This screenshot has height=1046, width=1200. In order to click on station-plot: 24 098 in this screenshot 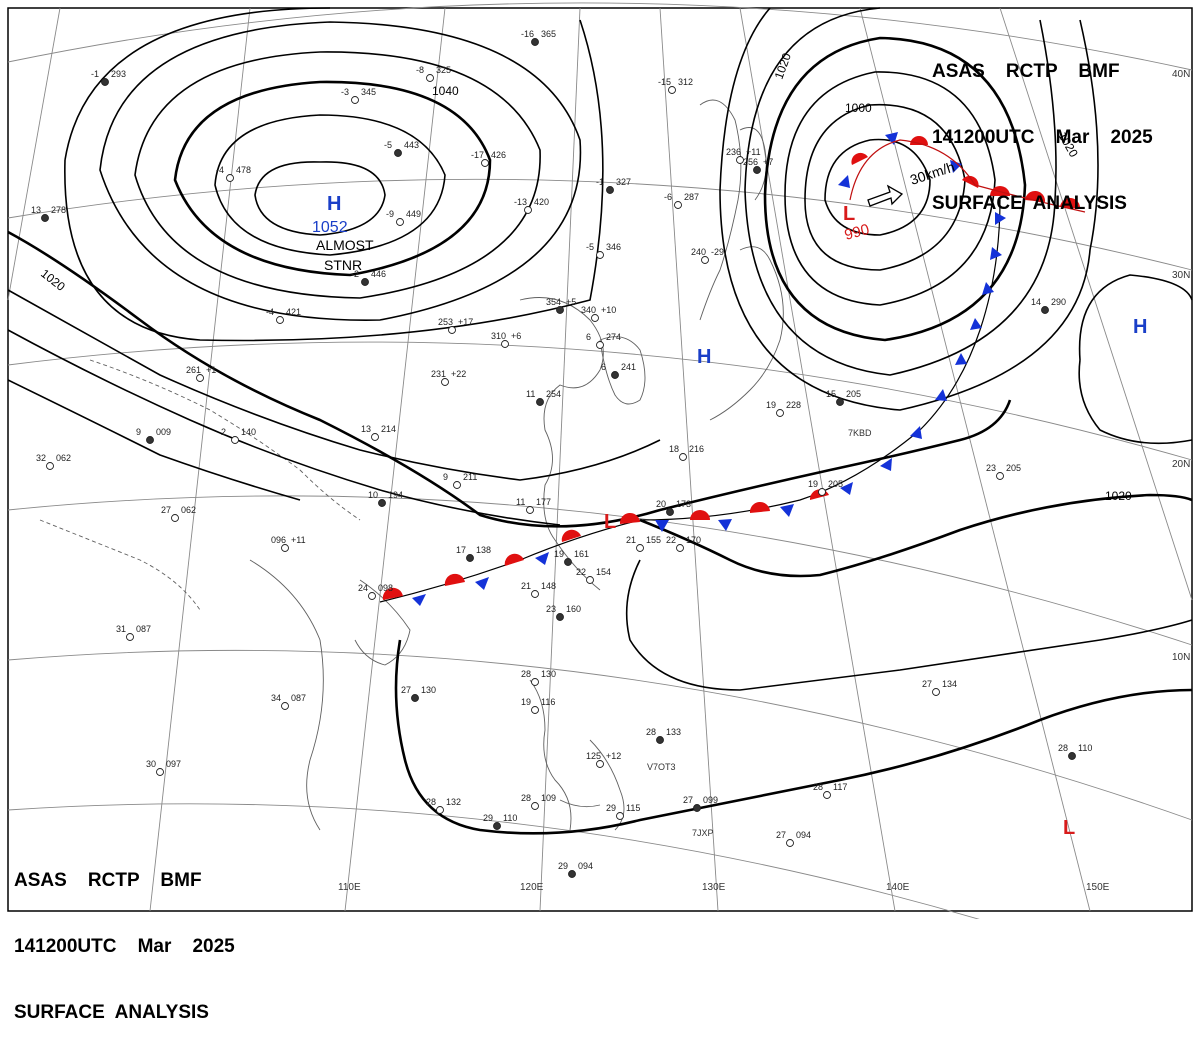, I will do `click(375, 591)`.